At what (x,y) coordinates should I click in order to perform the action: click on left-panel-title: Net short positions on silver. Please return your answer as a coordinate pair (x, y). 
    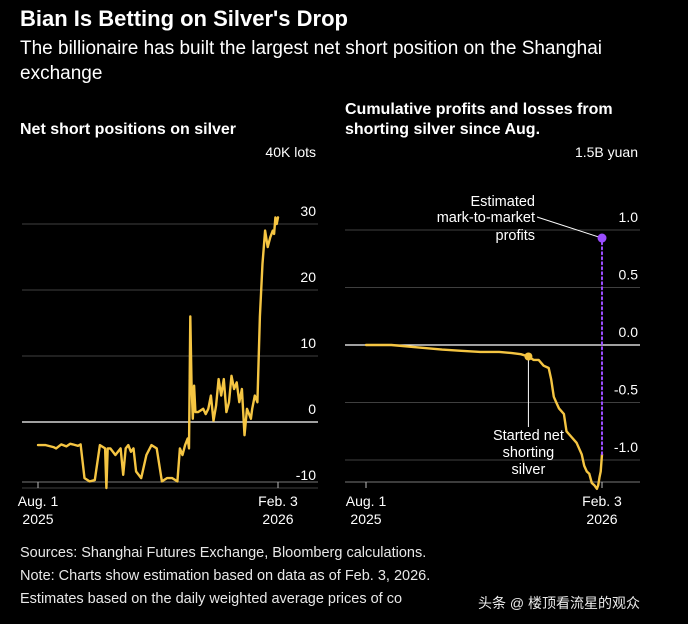
    Looking at the image, I should click on (128, 129).